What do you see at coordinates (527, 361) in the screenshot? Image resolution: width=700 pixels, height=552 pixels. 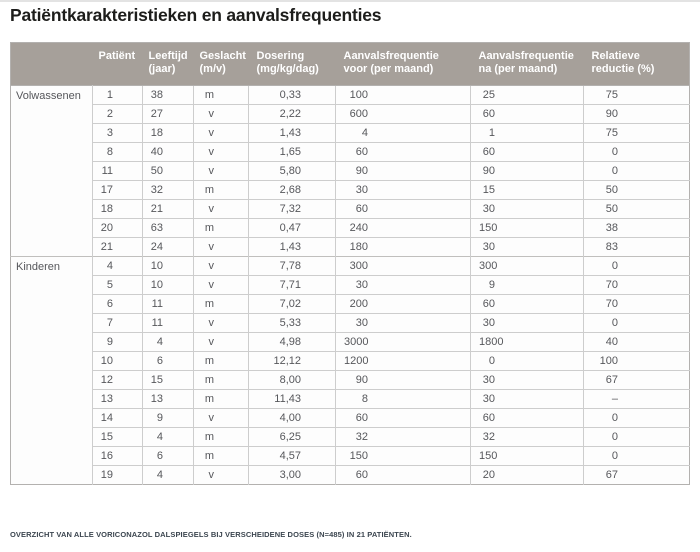 I see `cell-aanvalsfrequentie-na: 0` at bounding box center [527, 361].